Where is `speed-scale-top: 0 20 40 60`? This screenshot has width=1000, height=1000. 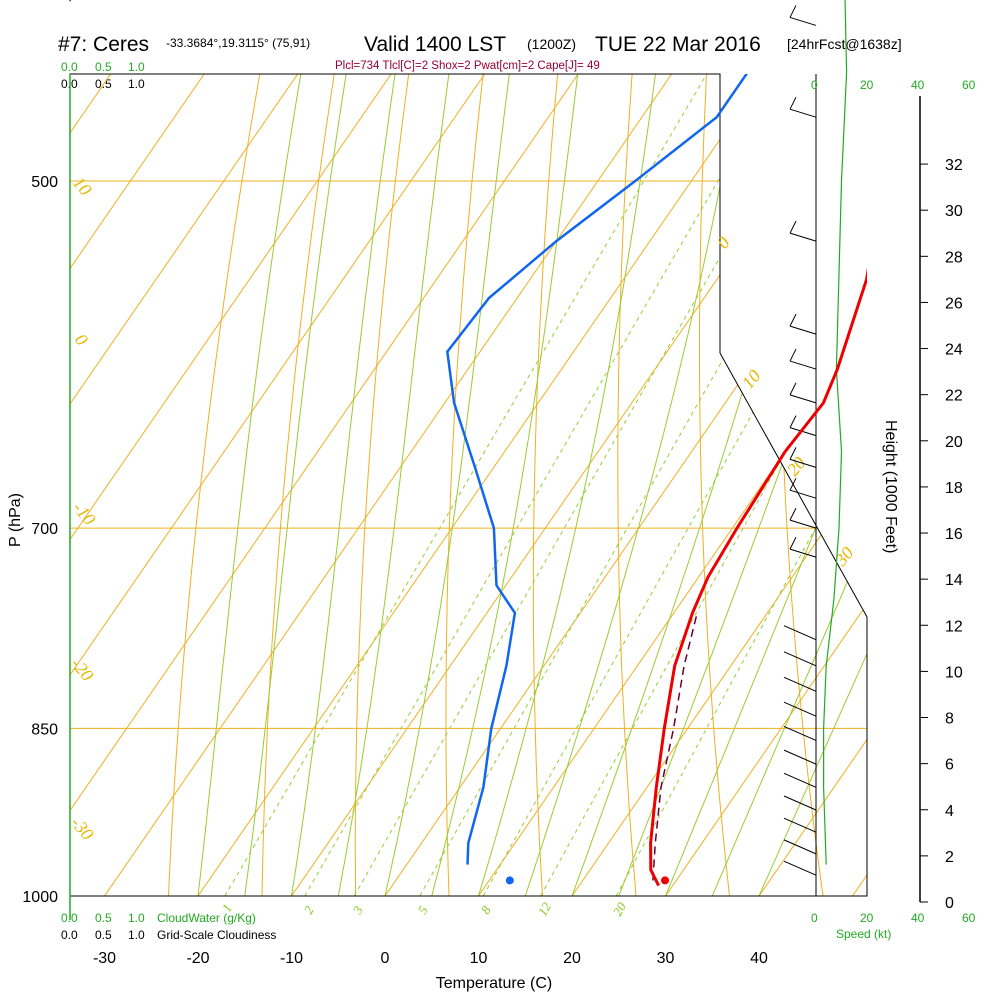 speed-scale-top: 0 20 40 60 is located at coordinates (893, 85).